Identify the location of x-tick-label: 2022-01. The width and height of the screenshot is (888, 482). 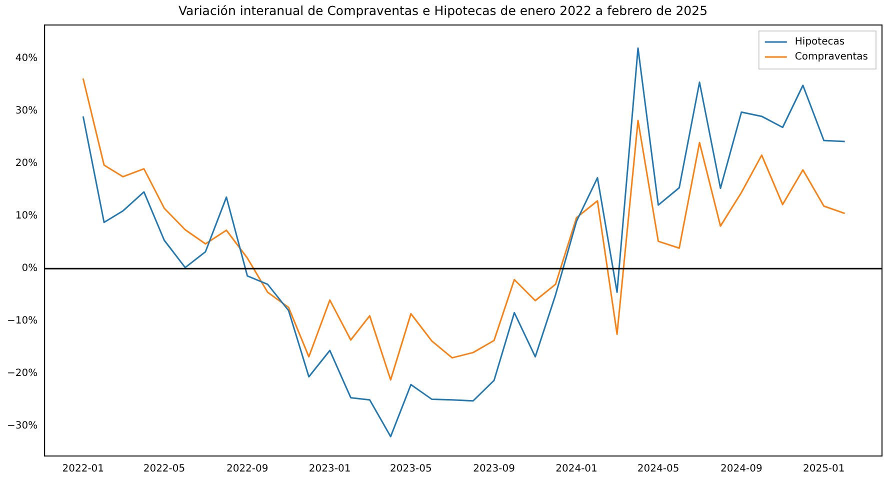
(83, 469).